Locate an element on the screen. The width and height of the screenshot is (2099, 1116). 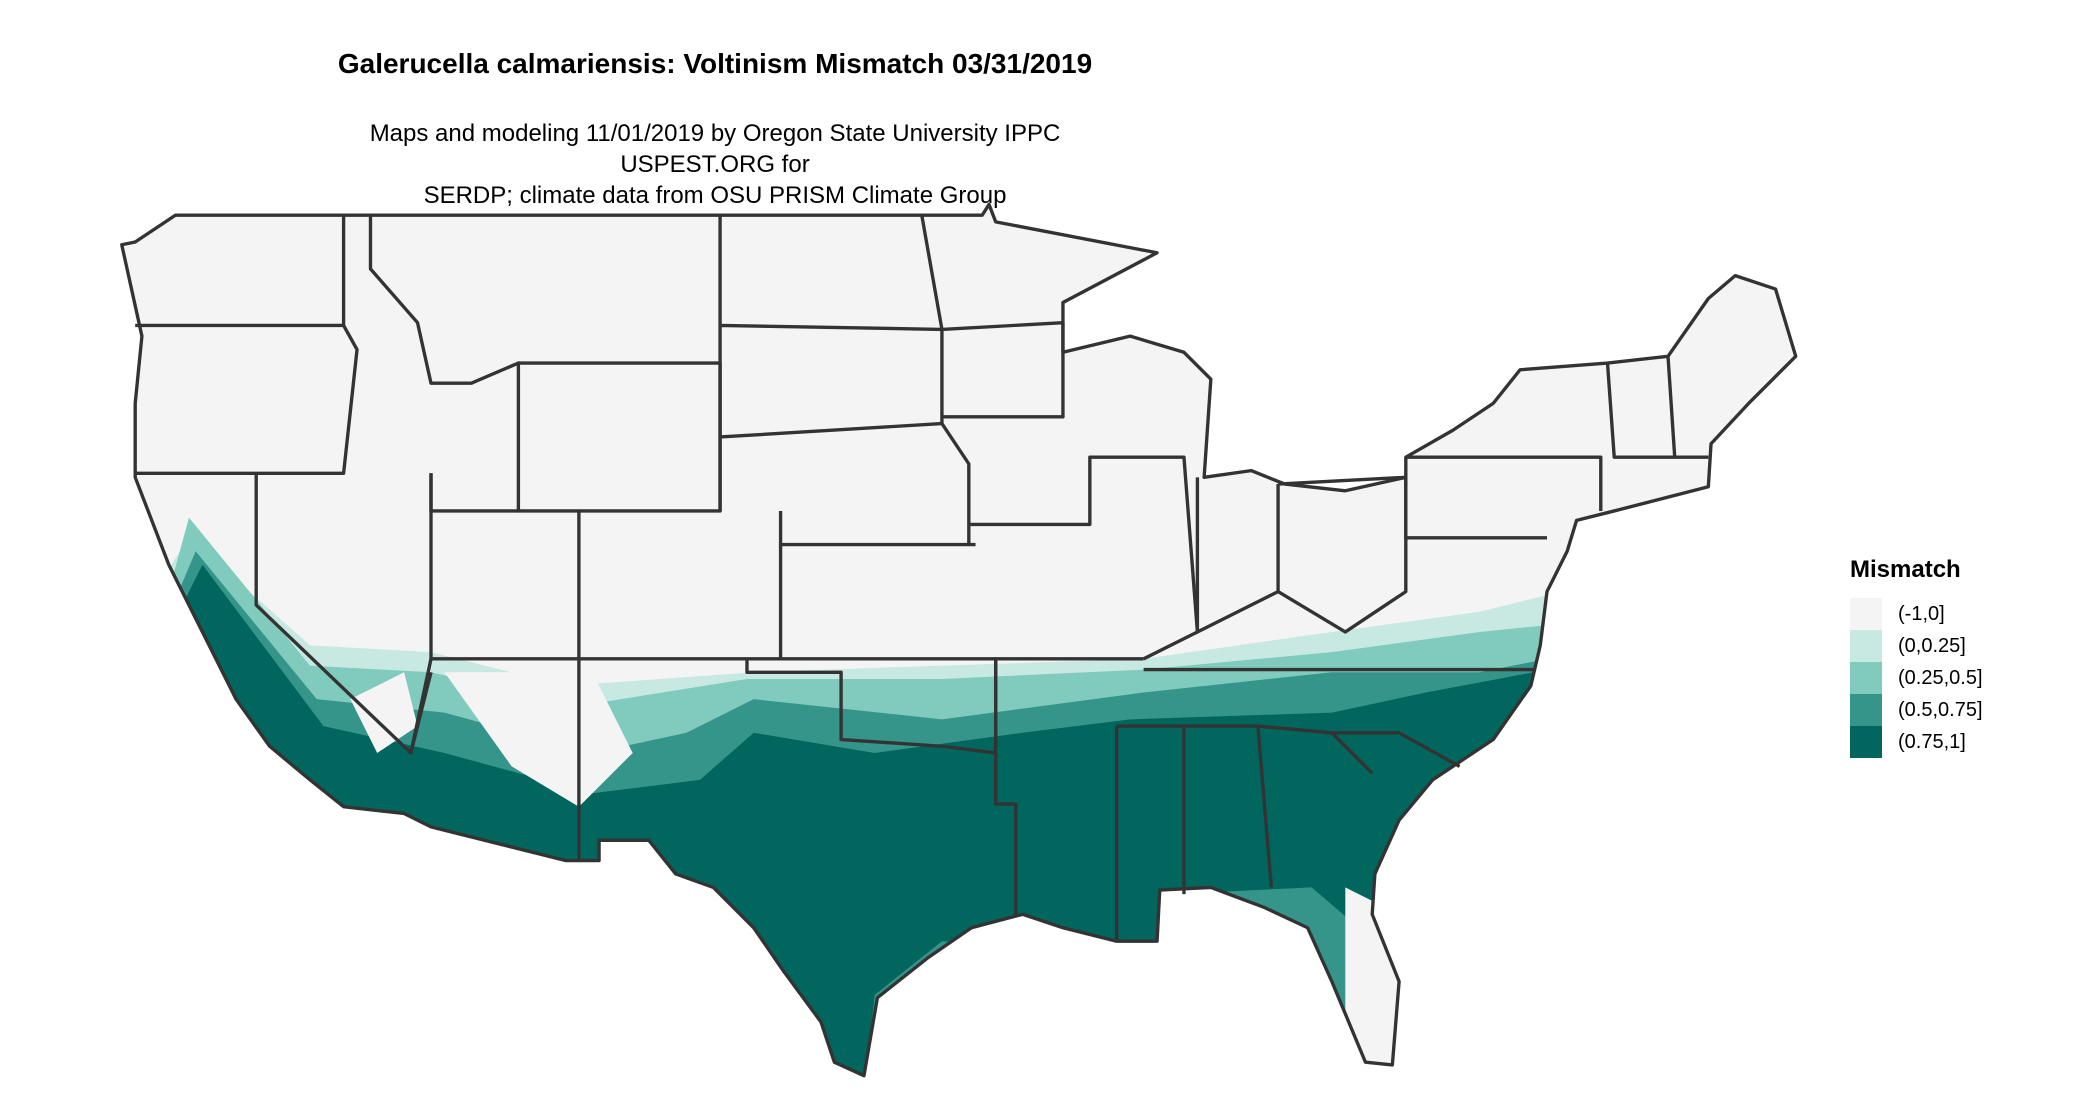
legend-item: (0.5,0.75] is located at coordinates (1916, 710).